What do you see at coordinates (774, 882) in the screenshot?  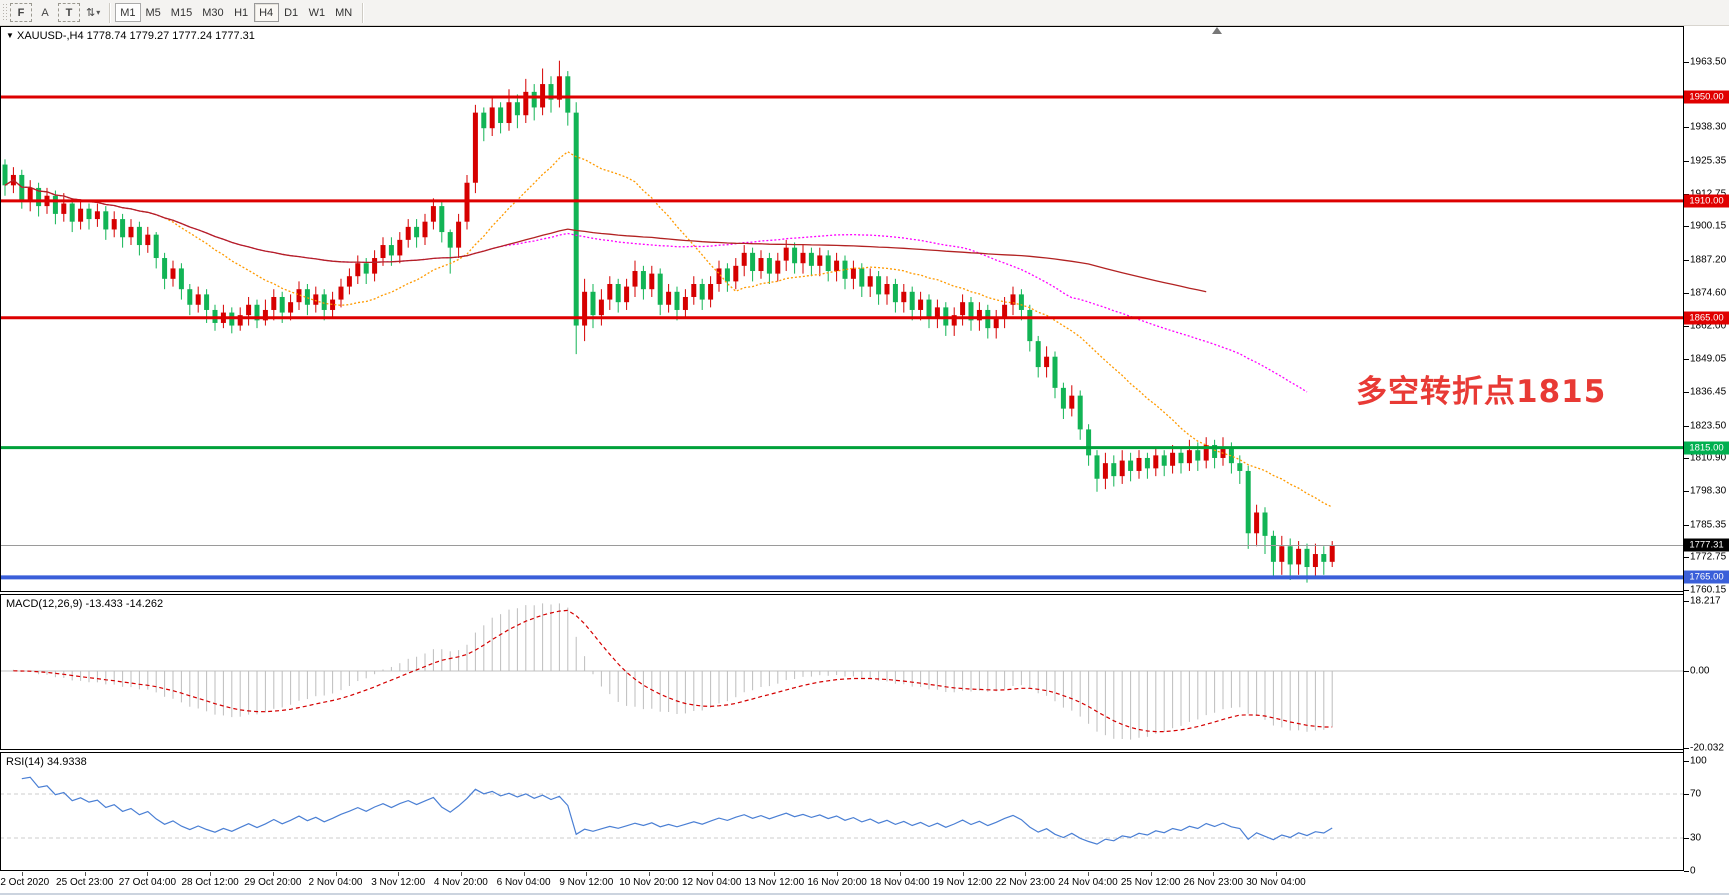 I see `time-tick-label: 13 Nov 12:00` at bounding box center [774, 882].